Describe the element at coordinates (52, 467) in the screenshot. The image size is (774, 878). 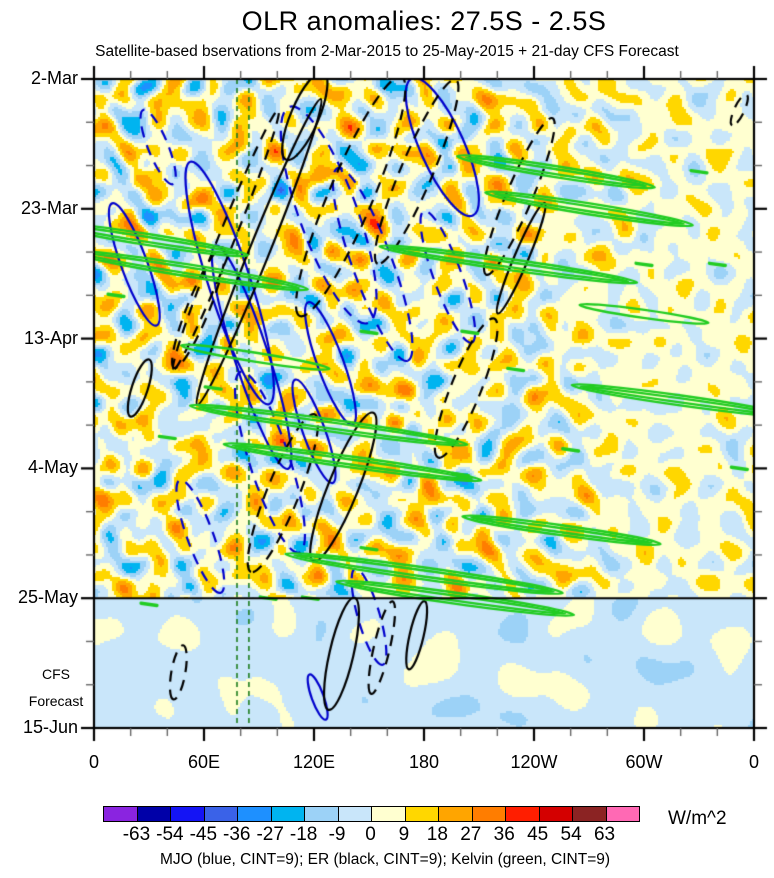
I see `y-tick-label-4-May: 4-May` at that location.